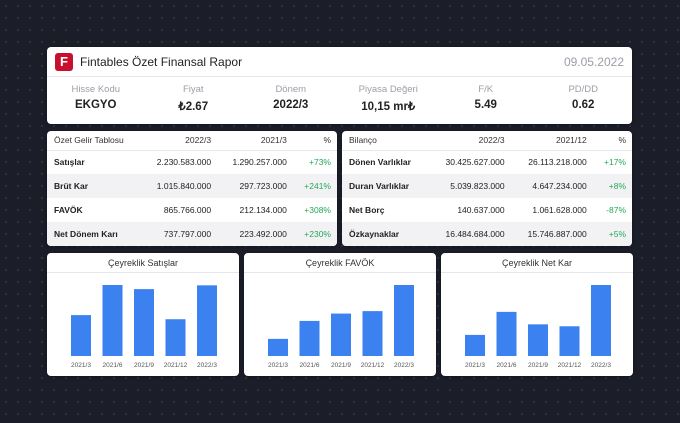  I want to click on previous-value: 223.492.000, so click(255, 234).